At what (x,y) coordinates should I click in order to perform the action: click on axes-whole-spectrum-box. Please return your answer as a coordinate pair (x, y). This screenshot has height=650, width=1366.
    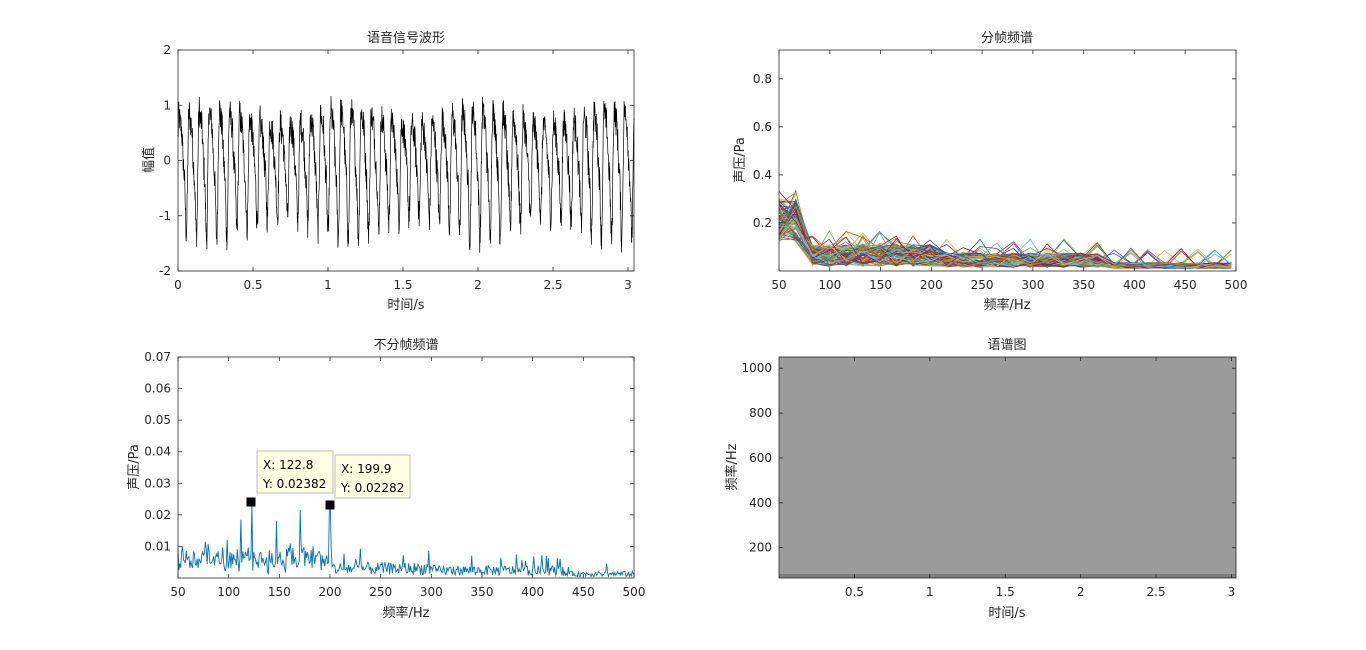
    Looking at the image, I should click on (406, 467).